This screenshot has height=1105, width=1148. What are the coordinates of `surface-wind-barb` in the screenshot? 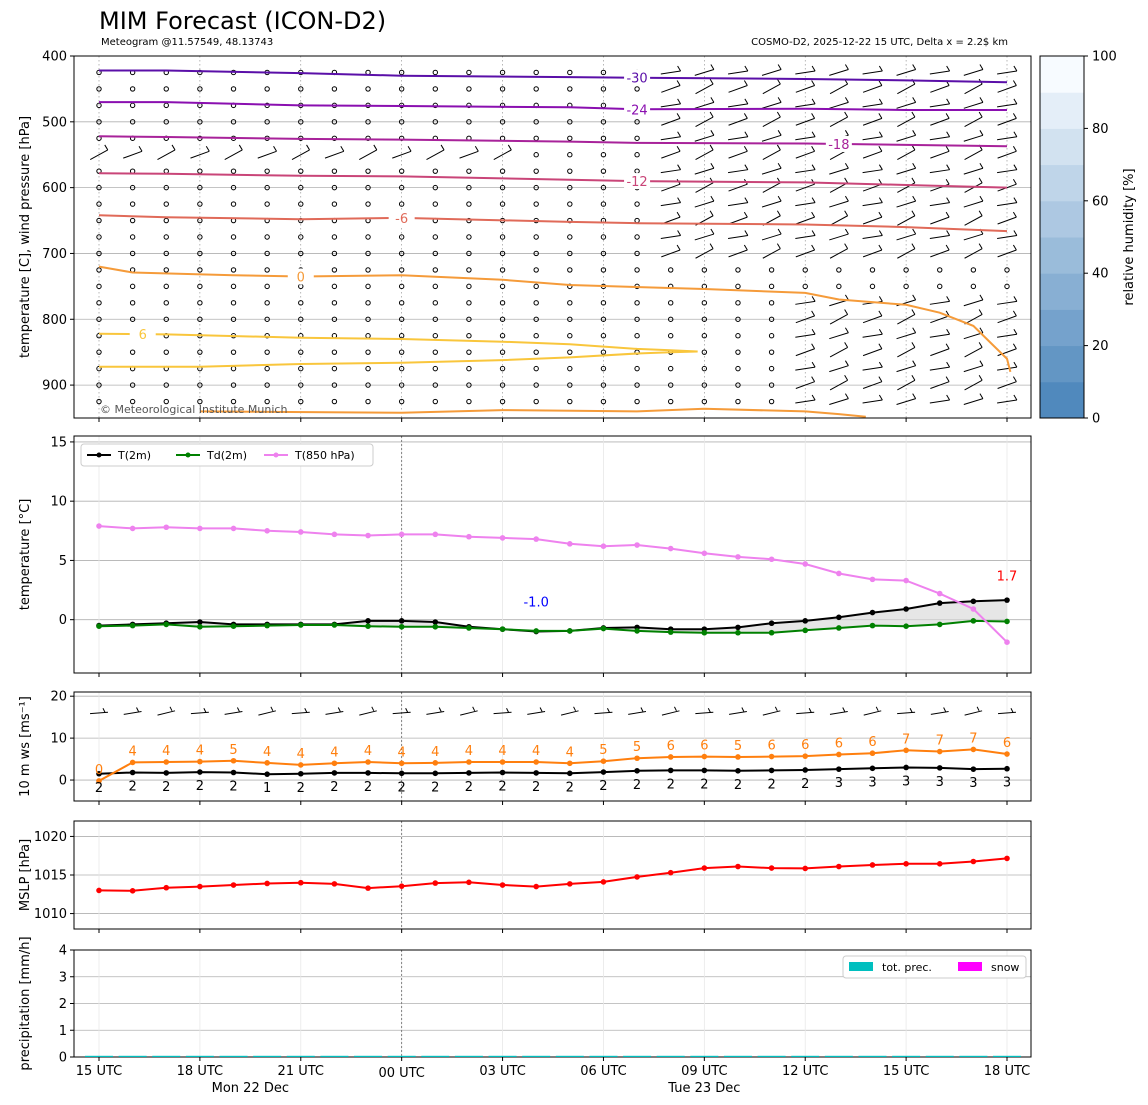 It's located at (771, 713).